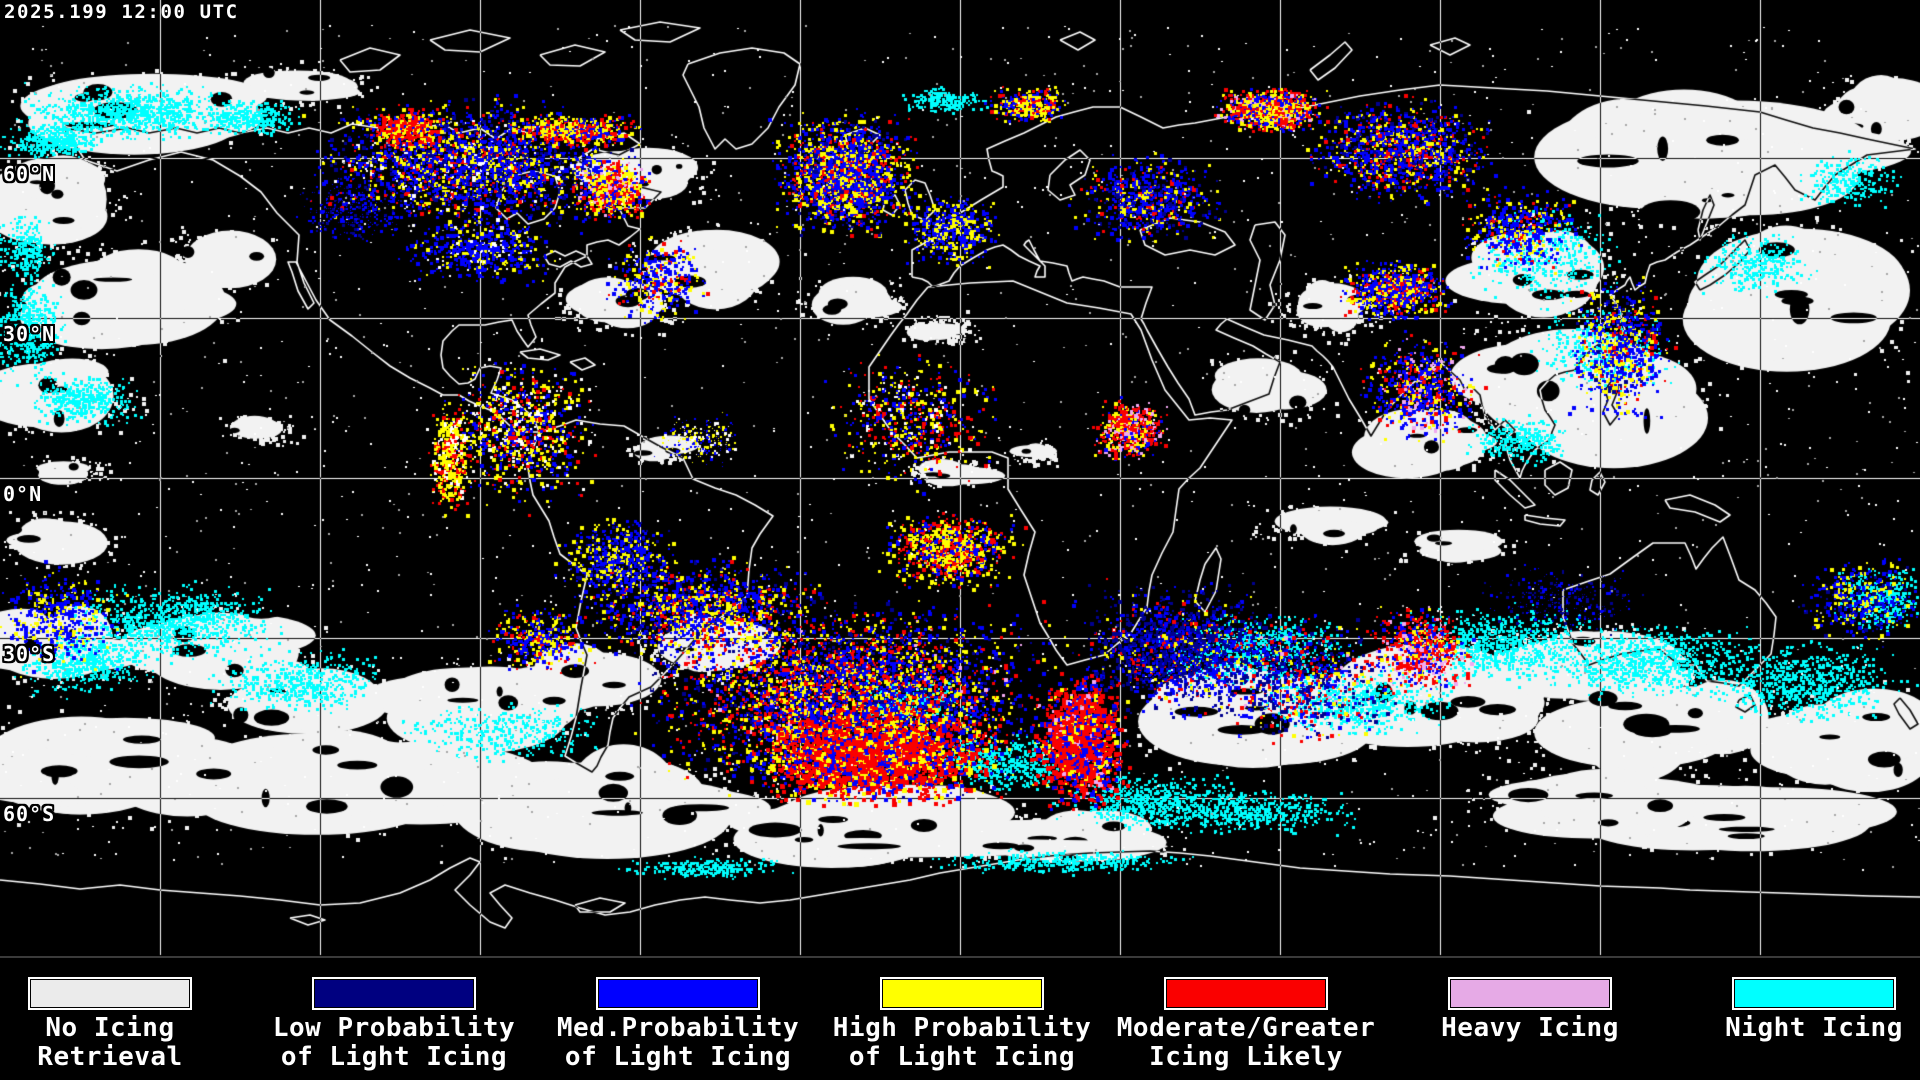 The image size is (1920, 1080). I want to click on legend-swatch-no-icing-retrieval, so click(110, 993).